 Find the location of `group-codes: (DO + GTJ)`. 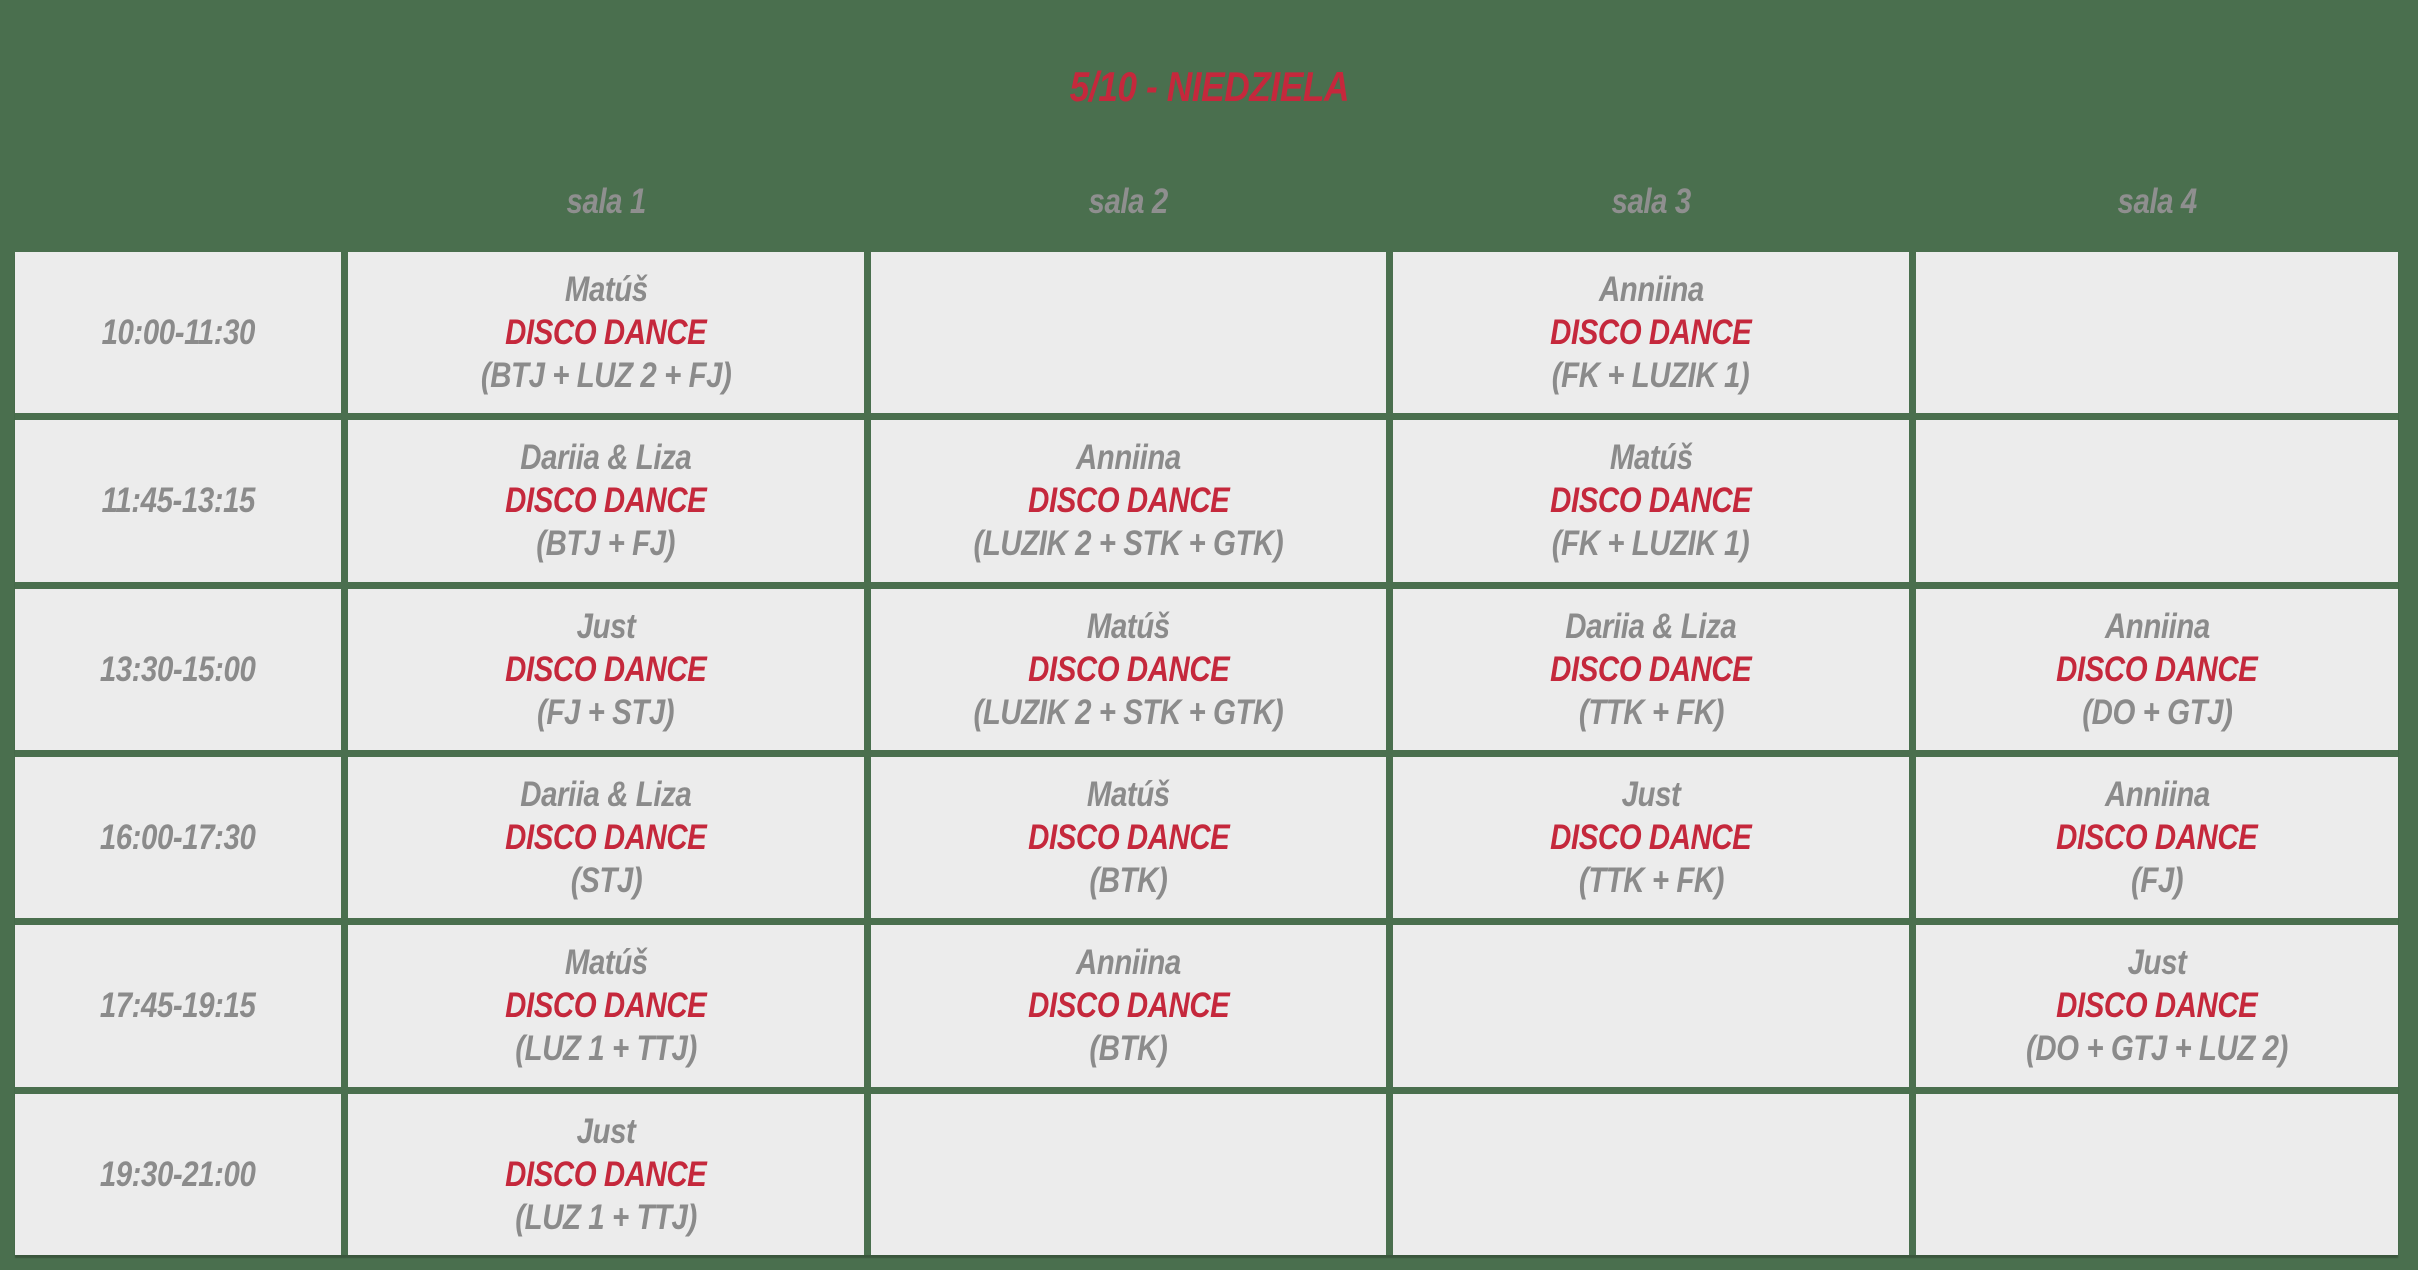

group-codes: (DO + GTJ) is located at coordinates (2157, 712).